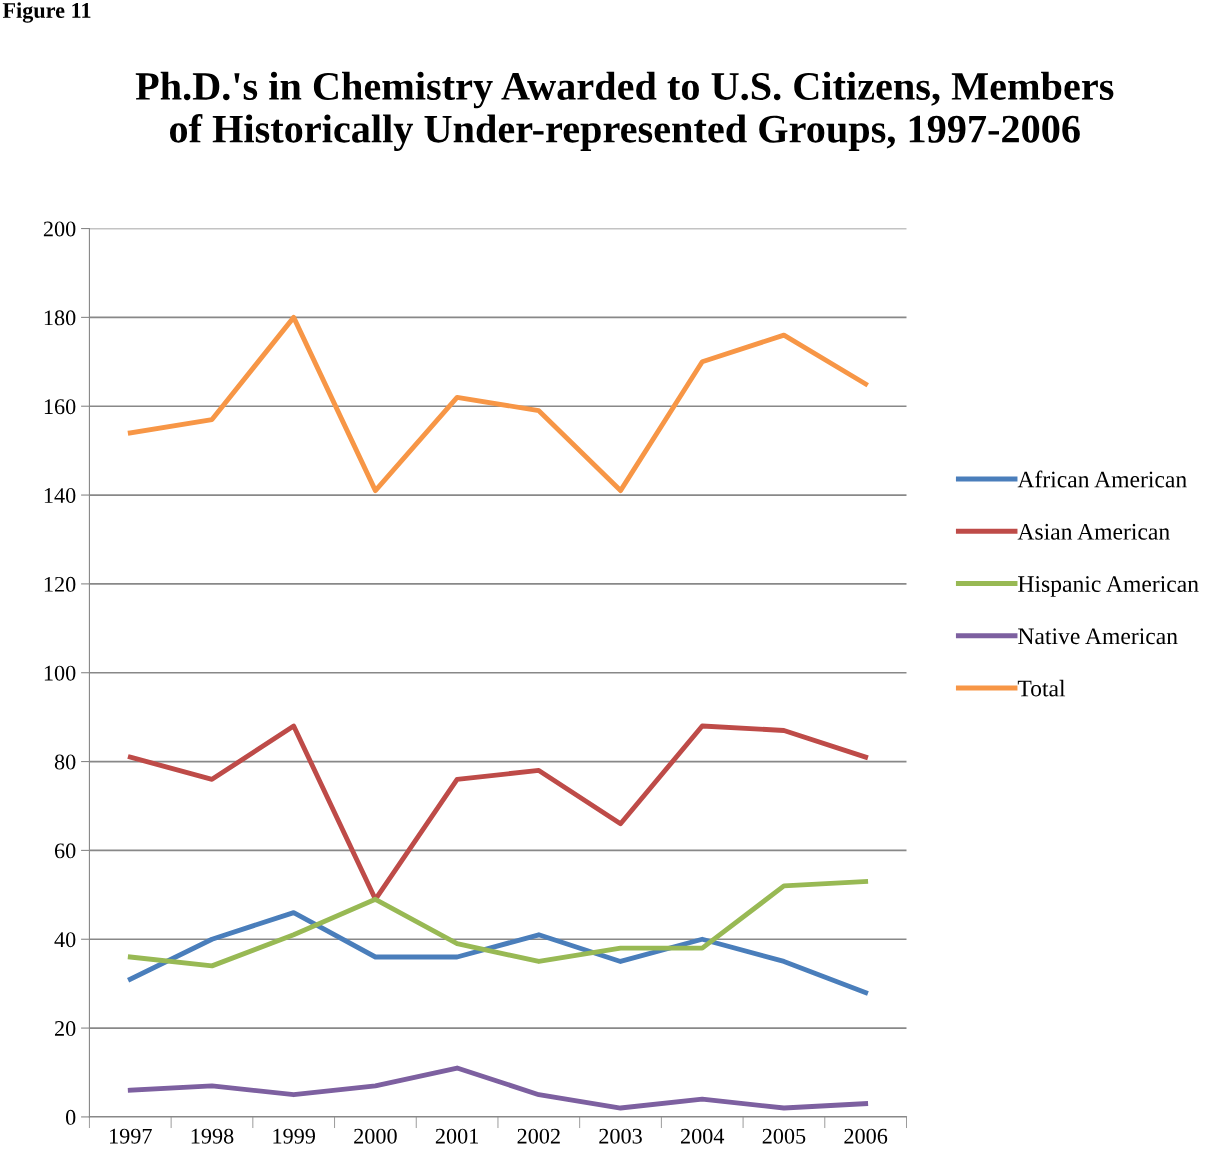 This screenshot has height=1172, width=1225. What do you see at coordinates (1102, 479) in the screenshot?
I see `legend-label: African American` at bounding box center [1102, 479].